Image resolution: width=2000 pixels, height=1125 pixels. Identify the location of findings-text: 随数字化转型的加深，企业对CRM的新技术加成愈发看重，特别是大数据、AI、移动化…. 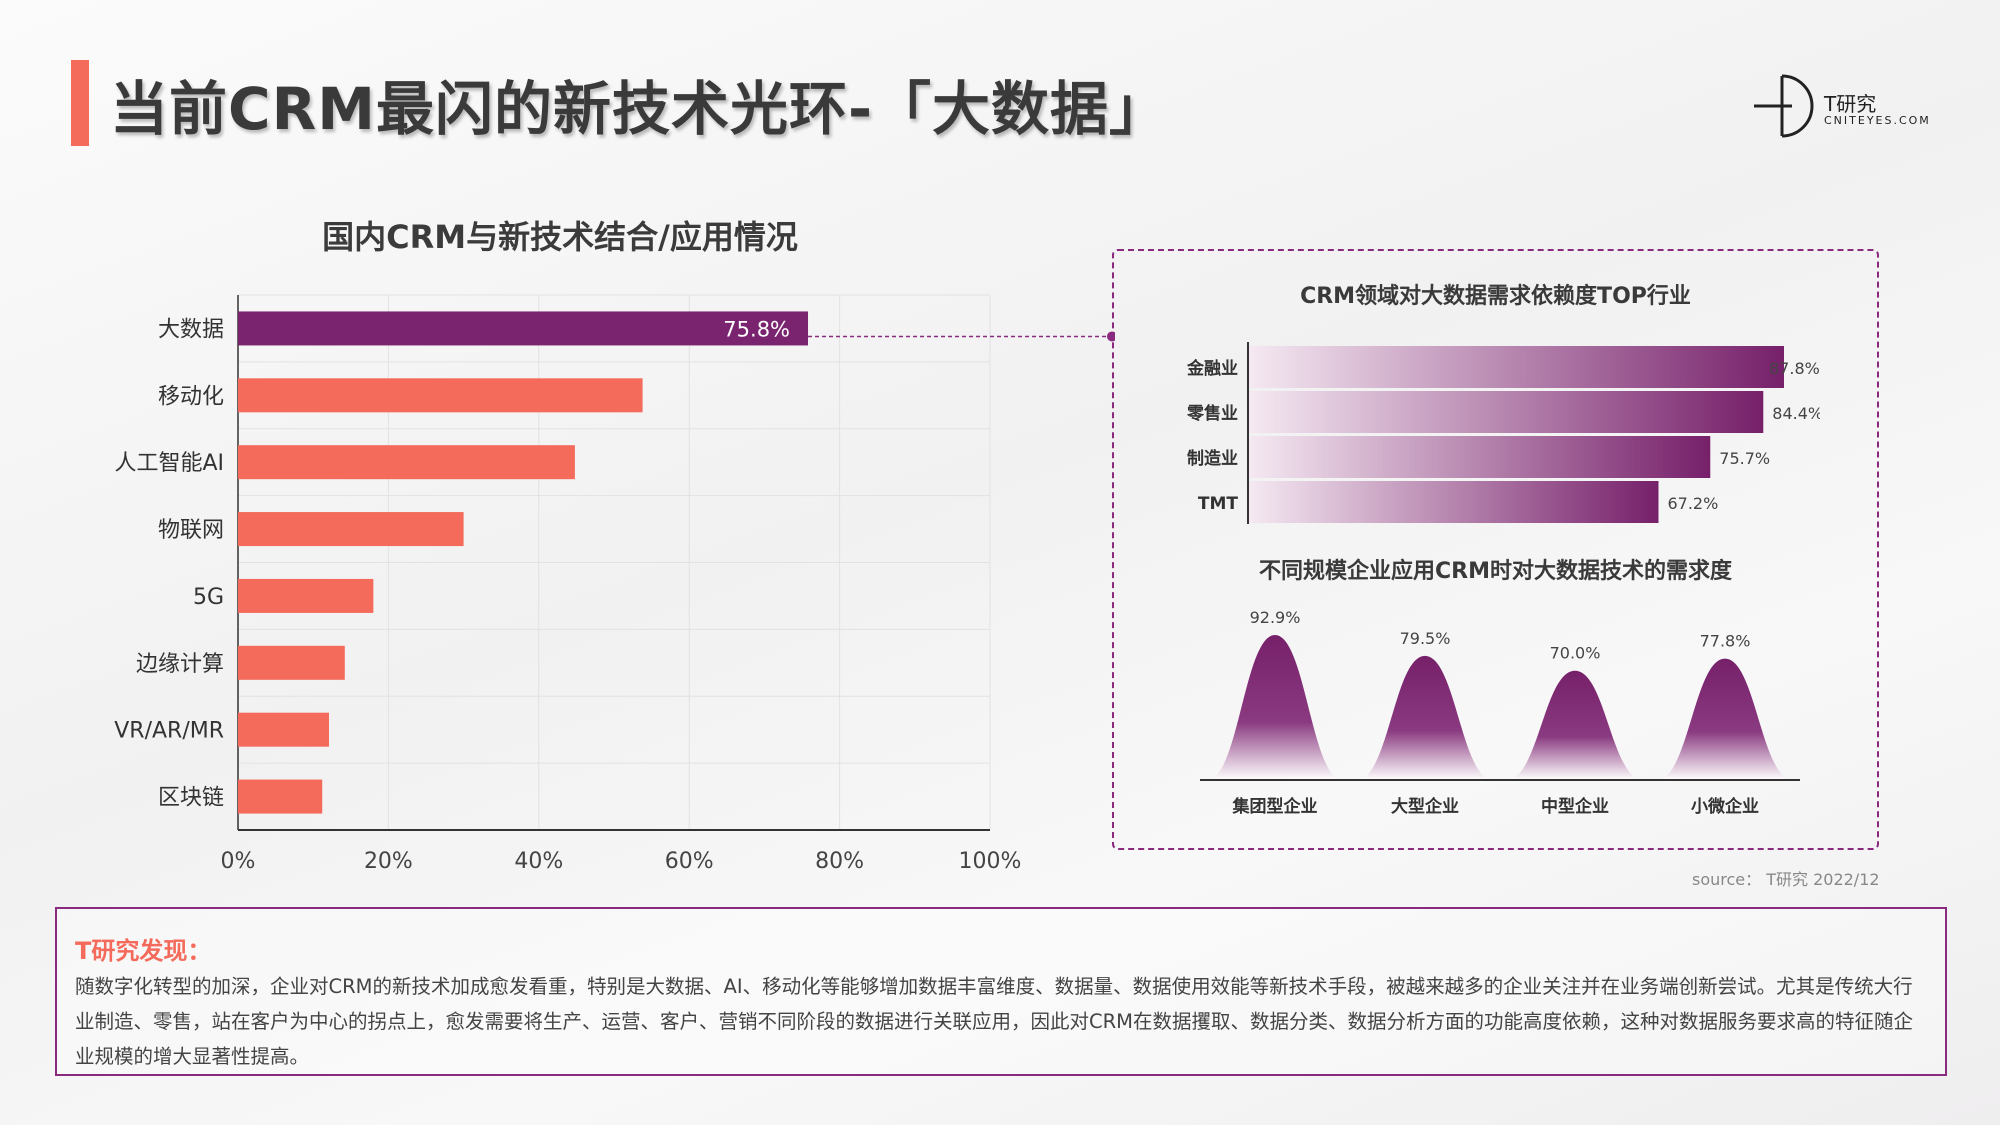
(994, 1021).